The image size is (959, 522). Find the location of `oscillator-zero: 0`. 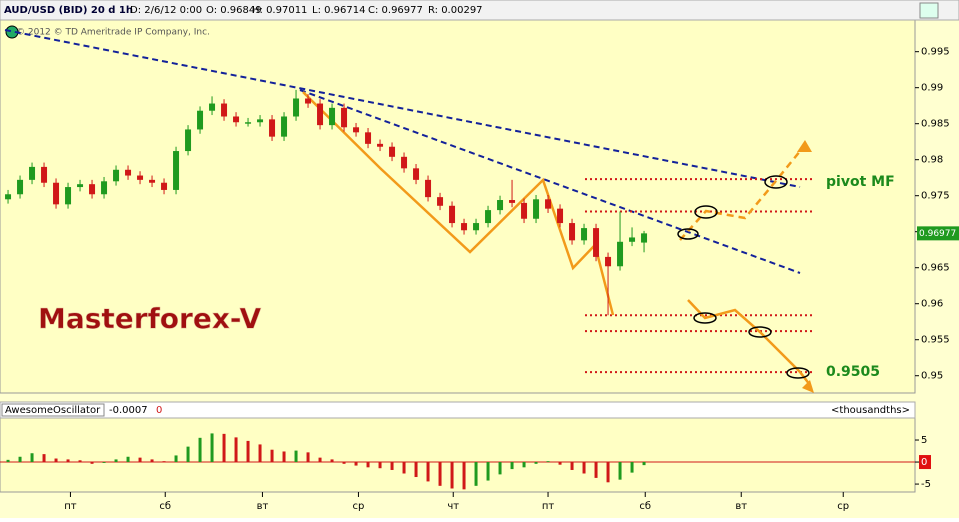

oscillator-zero: 0 is located at coordinates (159, 410).